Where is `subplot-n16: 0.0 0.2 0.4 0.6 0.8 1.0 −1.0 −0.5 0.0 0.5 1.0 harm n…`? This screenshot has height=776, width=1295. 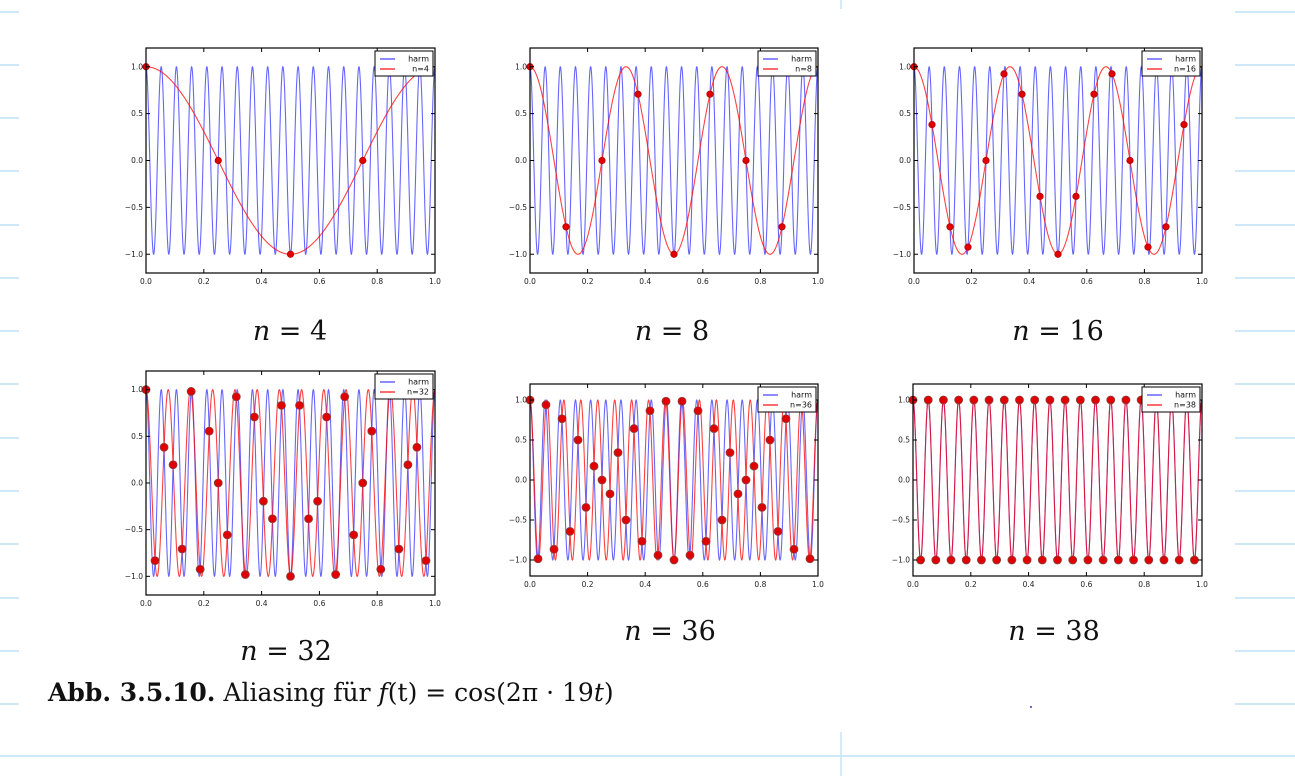 subplot-n16: 0.0 0.2 0.4 0.6 0.8 1.0 −1.0 −0.5 0.0 0.5 1.0 harm n… is located at coordinates (1043, 172).